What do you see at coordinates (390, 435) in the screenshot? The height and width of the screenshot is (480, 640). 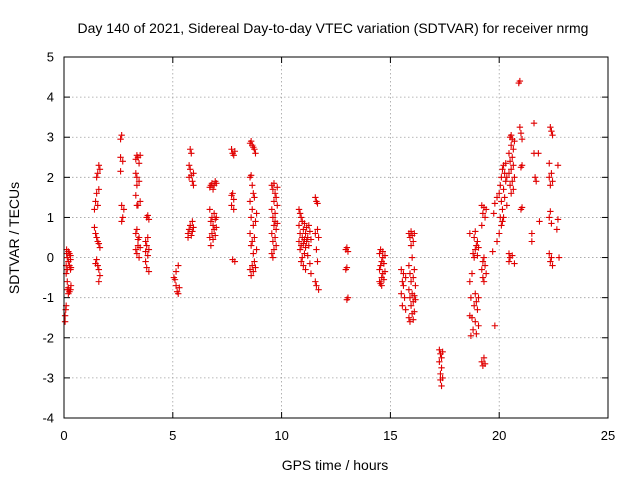 I see `x-tick-label: 15` at bounding box center [390, 435].